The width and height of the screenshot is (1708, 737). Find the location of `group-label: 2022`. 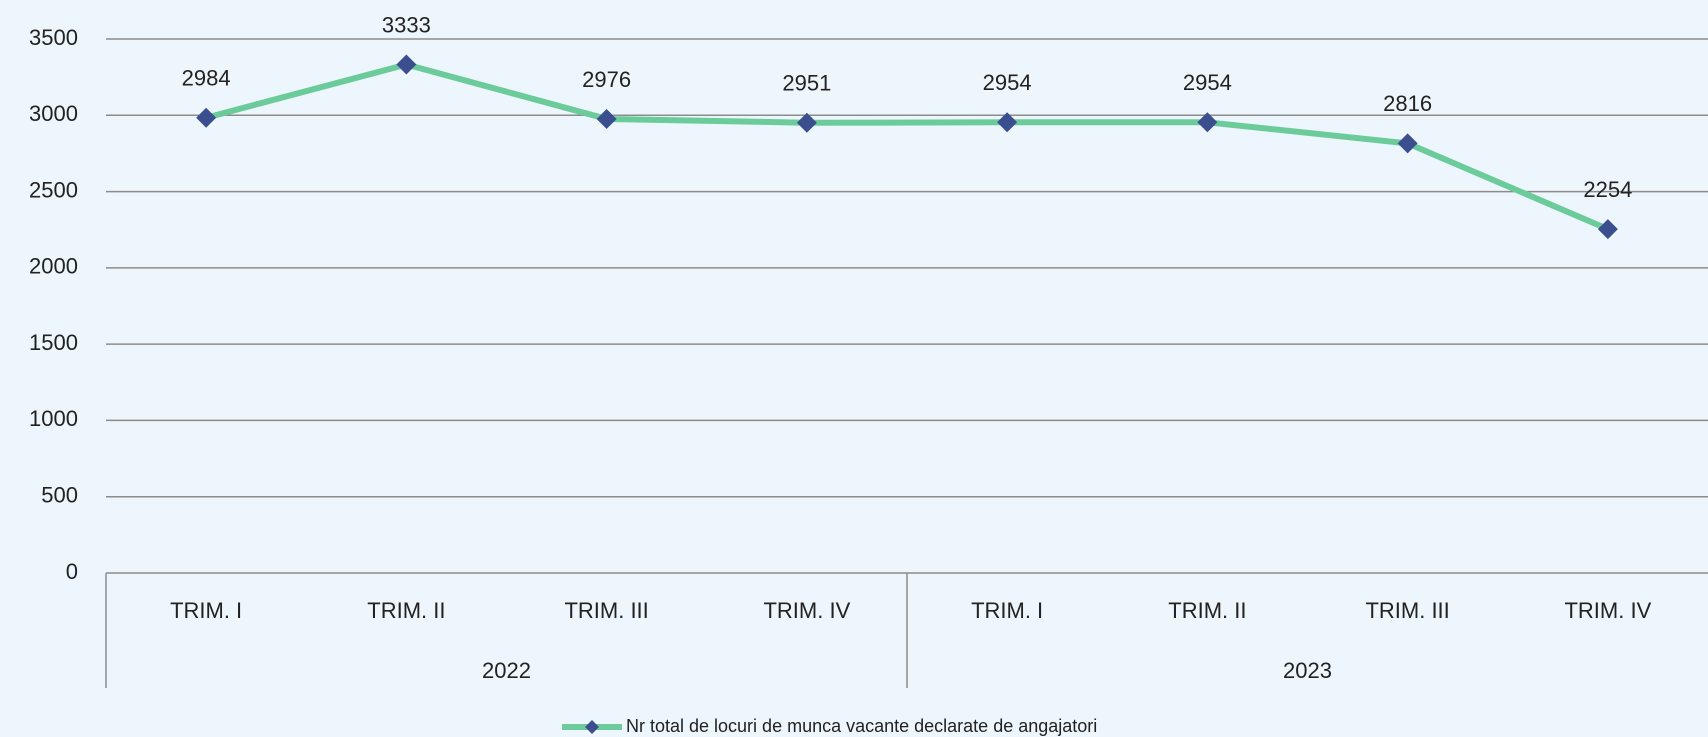

group-label: 2022 is located at coordinates (506, 670).